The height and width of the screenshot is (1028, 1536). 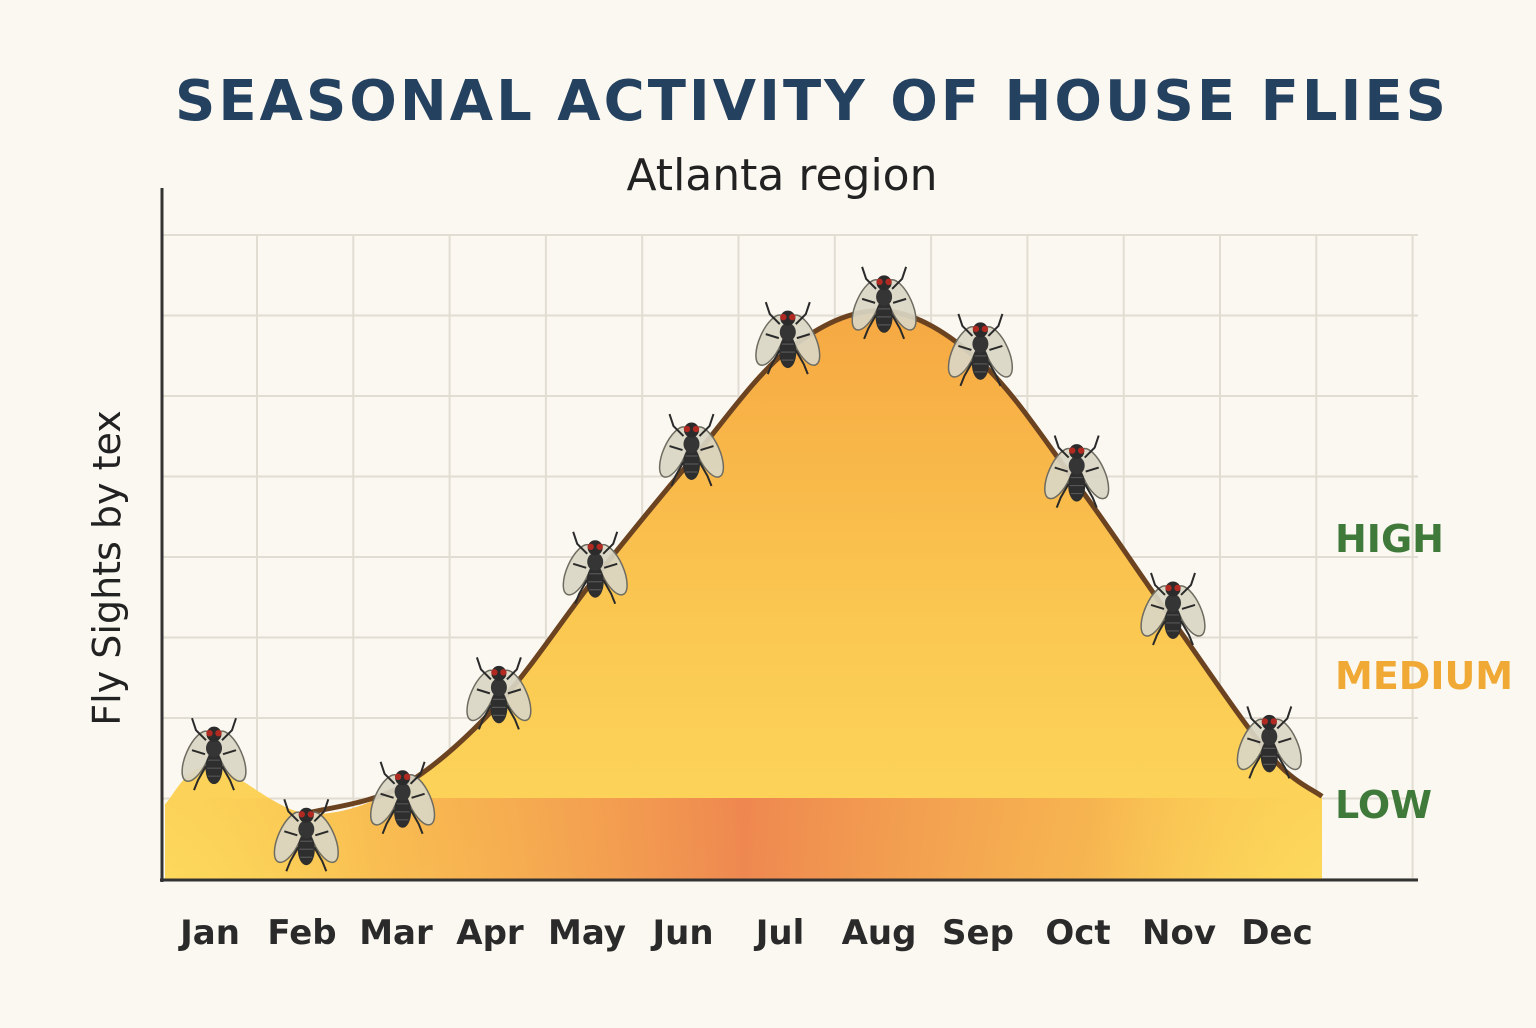 What do you see at coordinates (978, 933) in the screenshot?
I see `x-tick-label: Sep` at bounding box center [978, 933].